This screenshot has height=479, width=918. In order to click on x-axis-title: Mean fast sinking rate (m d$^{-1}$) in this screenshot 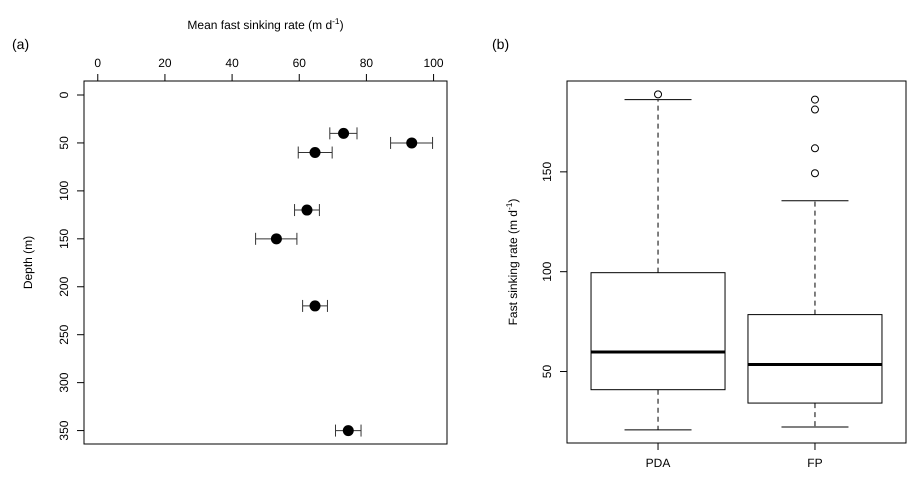, I will do `click(265, 24)`.